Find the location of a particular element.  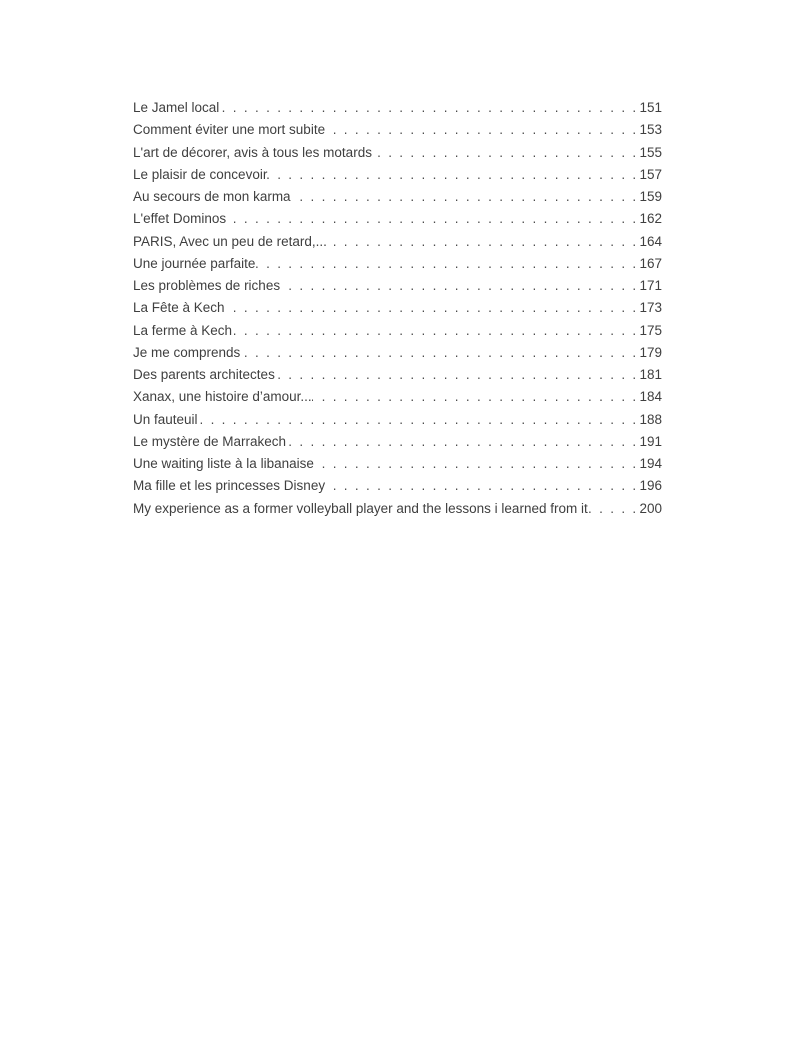

toc-entry-title: Le Jamel local is located at coordinates (176, 107).